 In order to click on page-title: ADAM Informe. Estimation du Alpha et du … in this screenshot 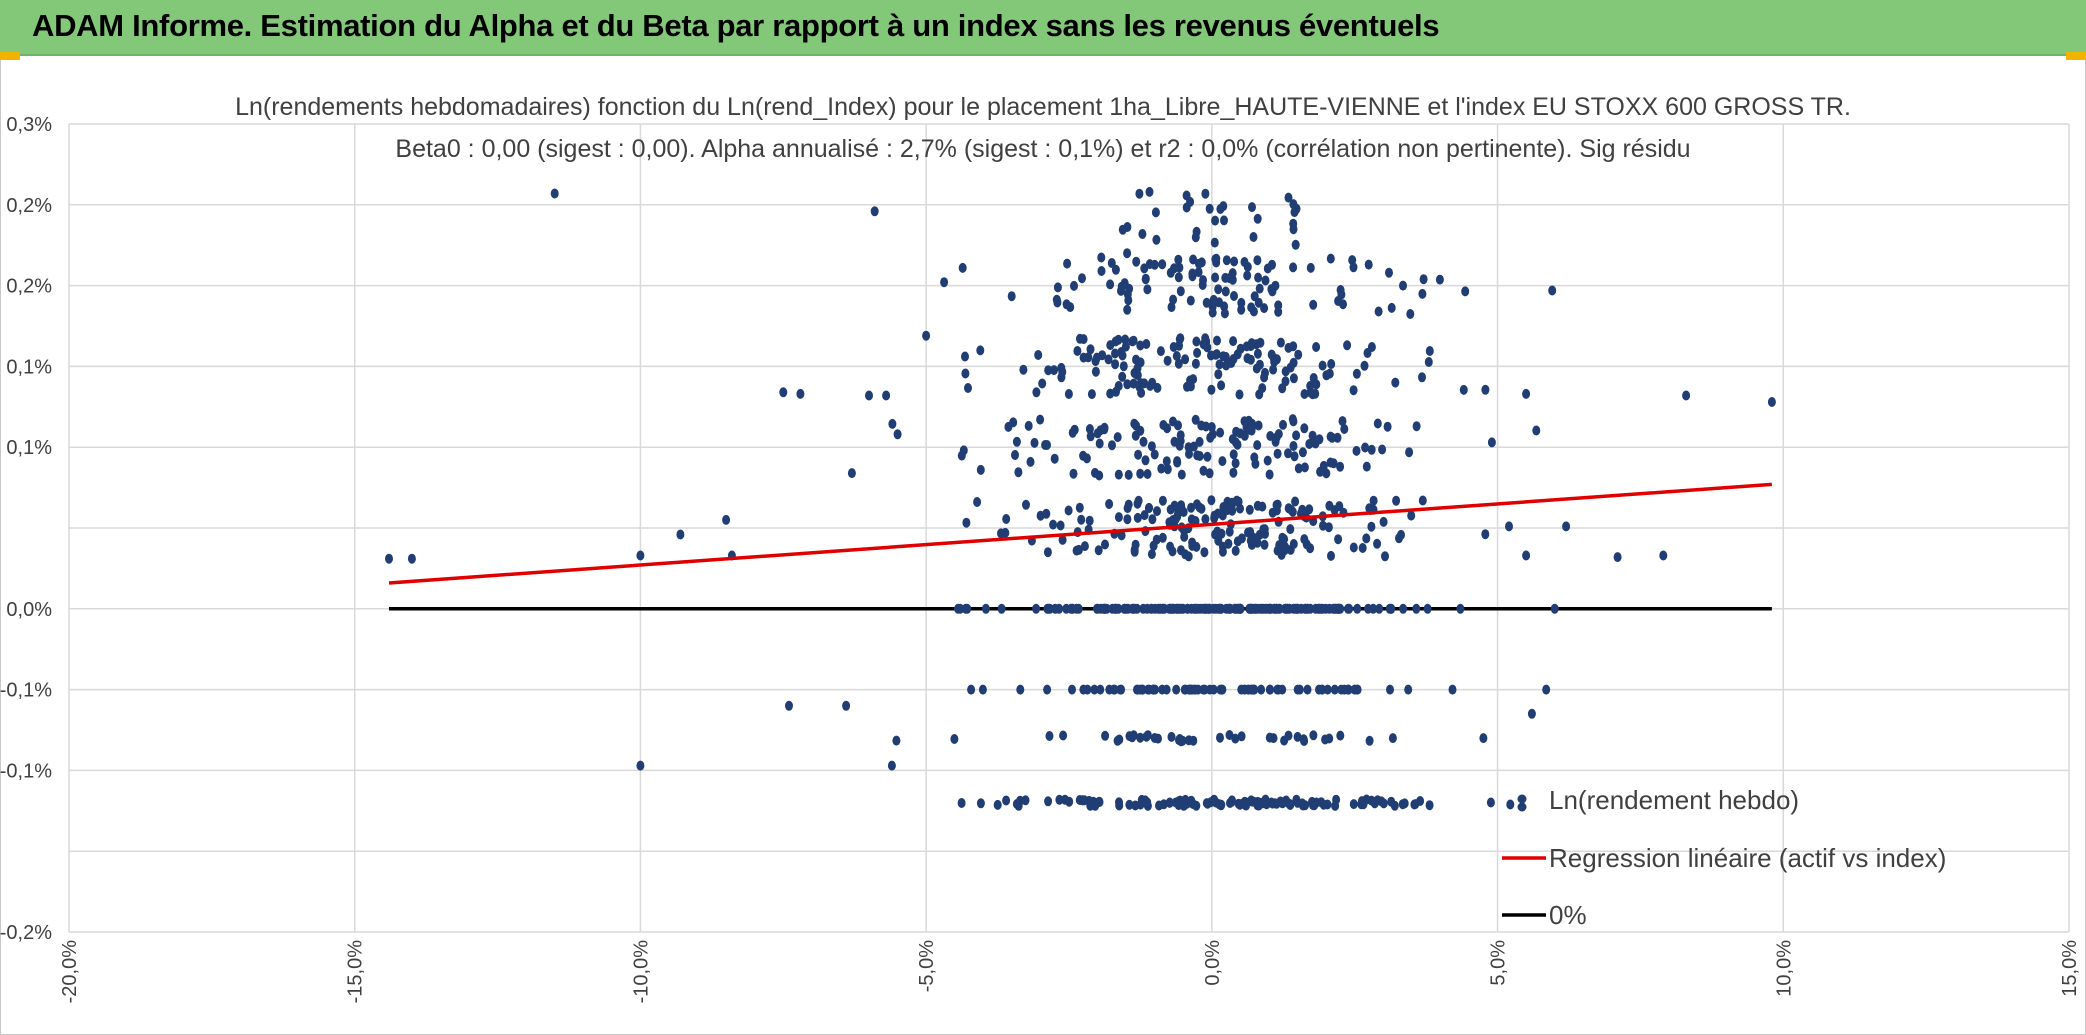, I will do `click(736, 25)`.